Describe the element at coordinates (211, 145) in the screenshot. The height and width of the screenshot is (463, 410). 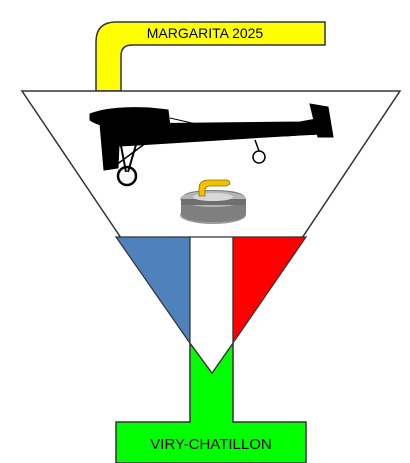
I see `airplane-silhouette-icon` at that location.